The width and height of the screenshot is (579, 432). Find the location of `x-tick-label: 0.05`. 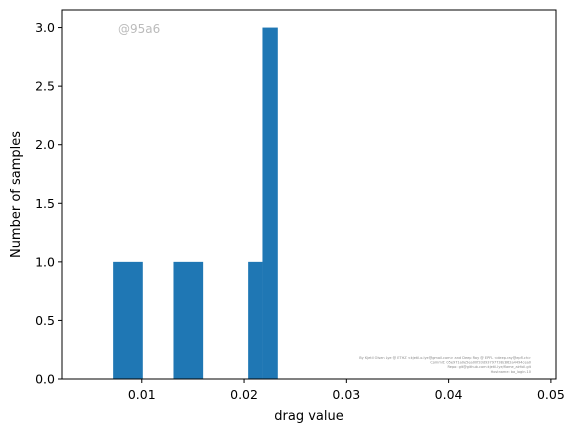

x-tick-label: 0.05 is located at coordinates (551, 394).